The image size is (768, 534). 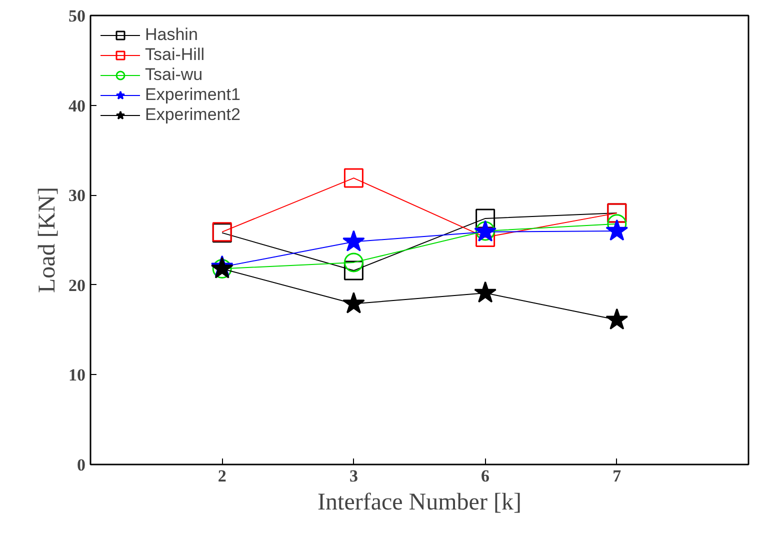 I want to click on x-tick-label: 7, so click(x=617, y=476).